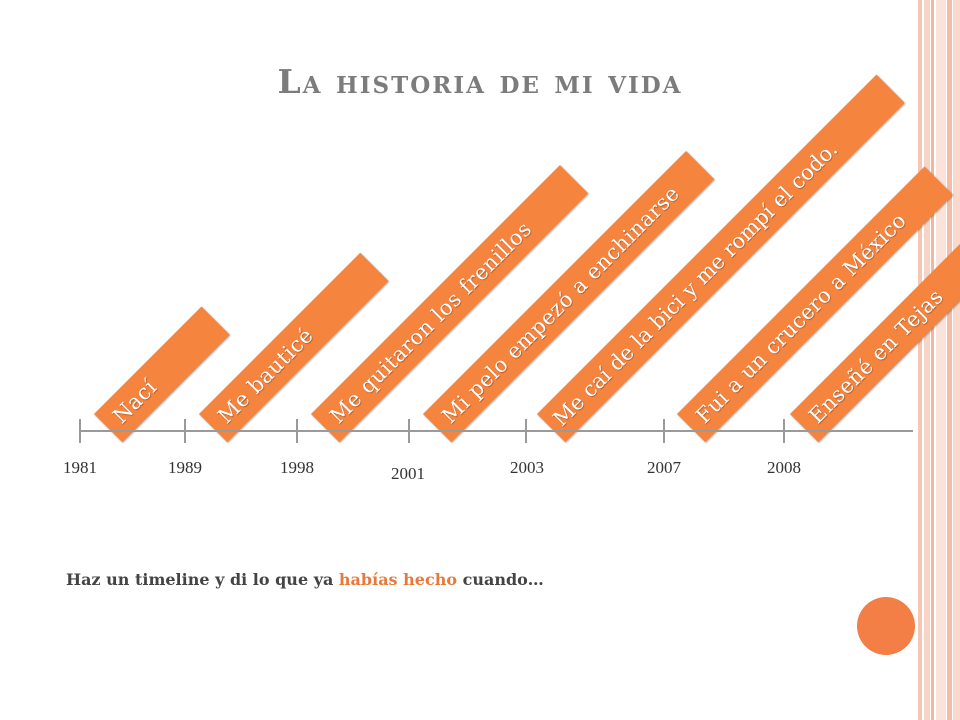 Image resolution: width=960 pixels, height=720 pixels. I want to click on decorative-circle, so click(886, 626).